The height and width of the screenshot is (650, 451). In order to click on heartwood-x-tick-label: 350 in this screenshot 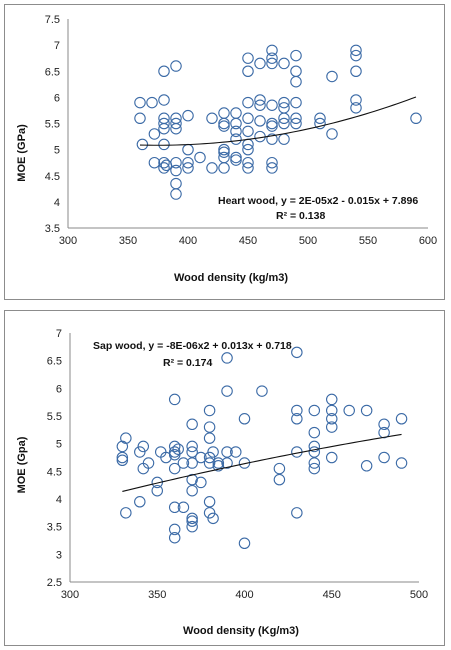, I will do `click(128, 241)`.